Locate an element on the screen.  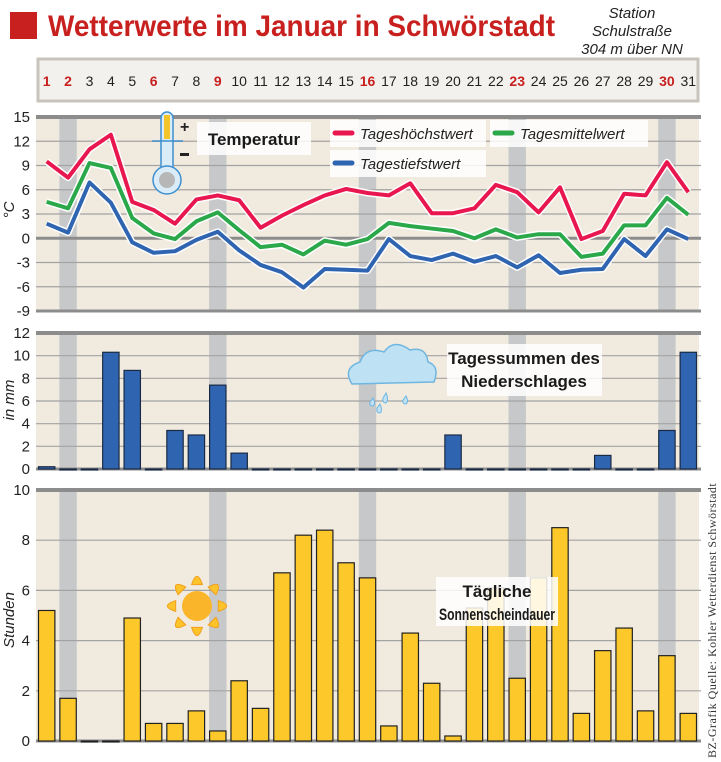
y-tick-label: 3 is located at coordinates (26, 214).